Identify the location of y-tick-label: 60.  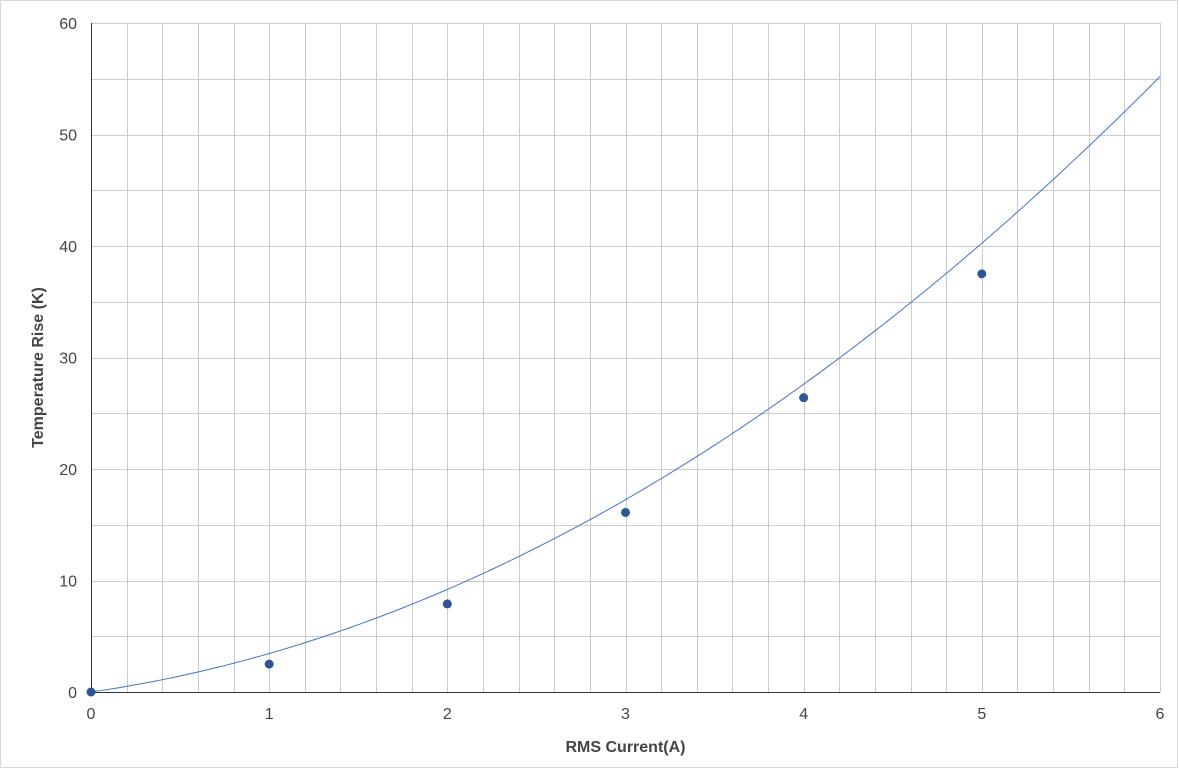
(68, 24).